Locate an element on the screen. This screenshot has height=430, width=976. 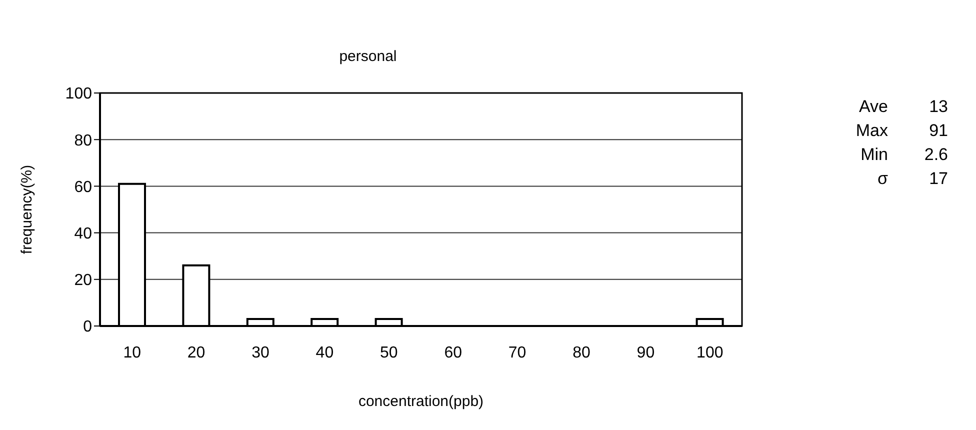
x-axis-title: concentration(ppb) is located at coordinates (421, 401).